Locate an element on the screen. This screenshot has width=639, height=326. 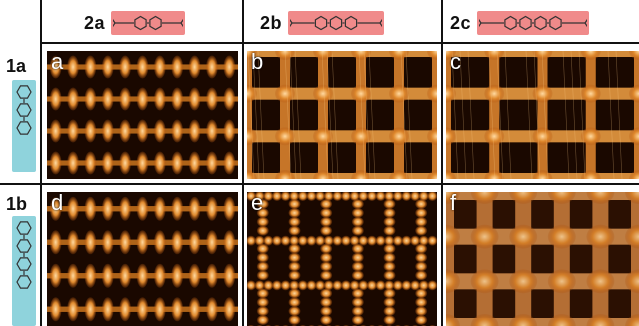
quaterpyridine-linker-icon is located at coordinates (24, 271).